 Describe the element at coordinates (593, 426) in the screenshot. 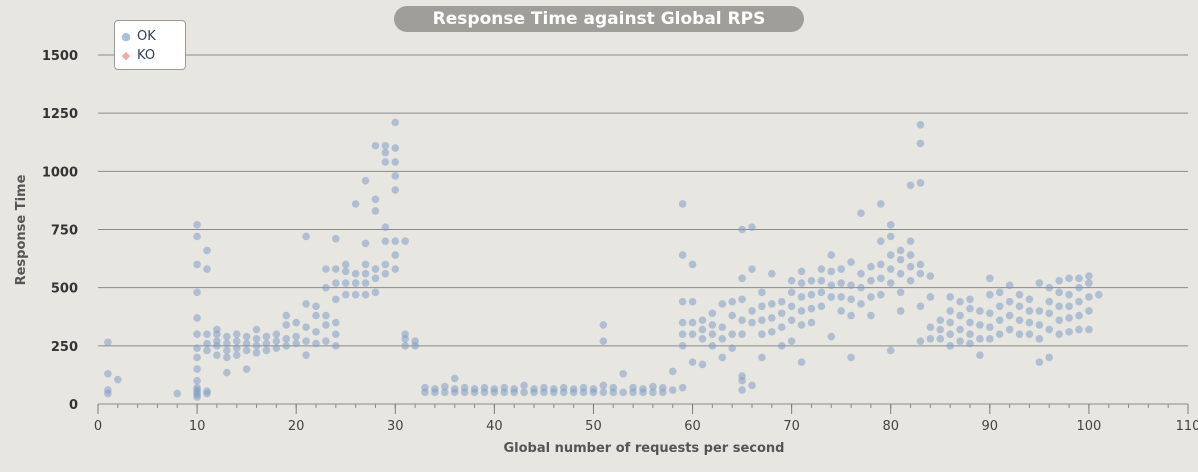

I see `x-tick-label: 50` at that location.